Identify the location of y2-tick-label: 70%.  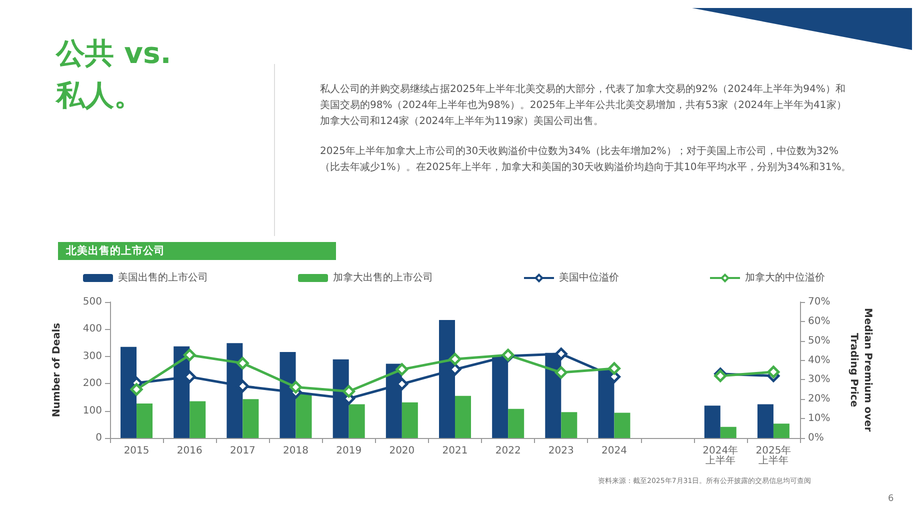
(819, 302).